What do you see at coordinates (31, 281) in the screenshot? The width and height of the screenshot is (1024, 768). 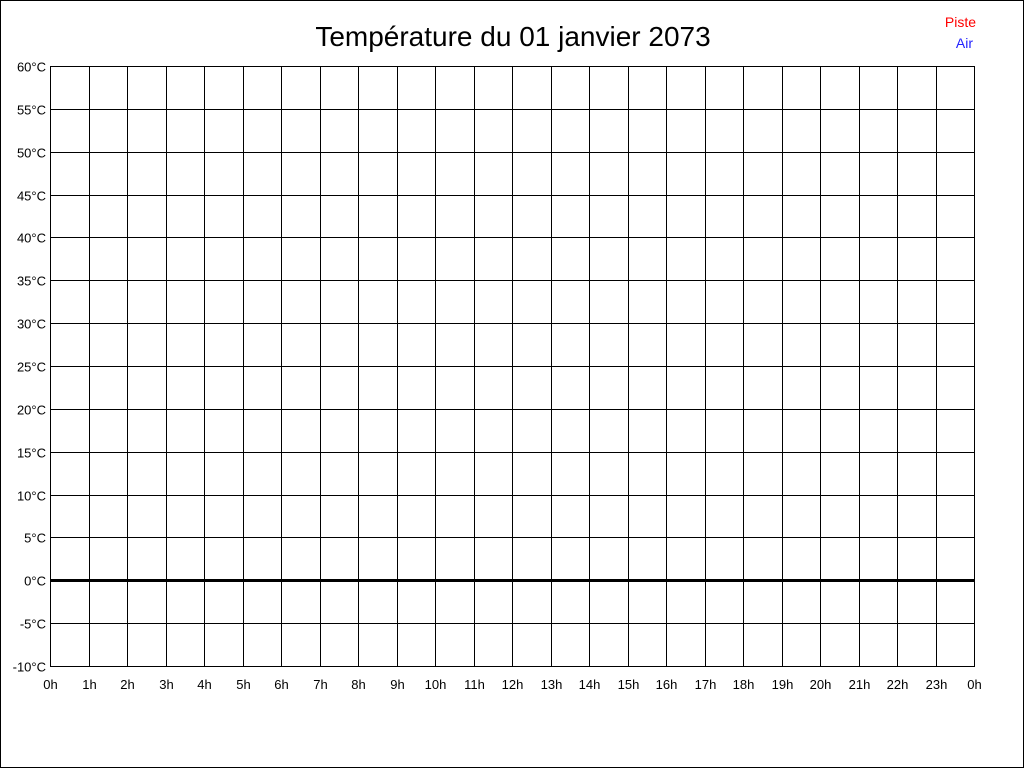 I see `y-tick-label: 35°C` at bounding box center [31, 281].